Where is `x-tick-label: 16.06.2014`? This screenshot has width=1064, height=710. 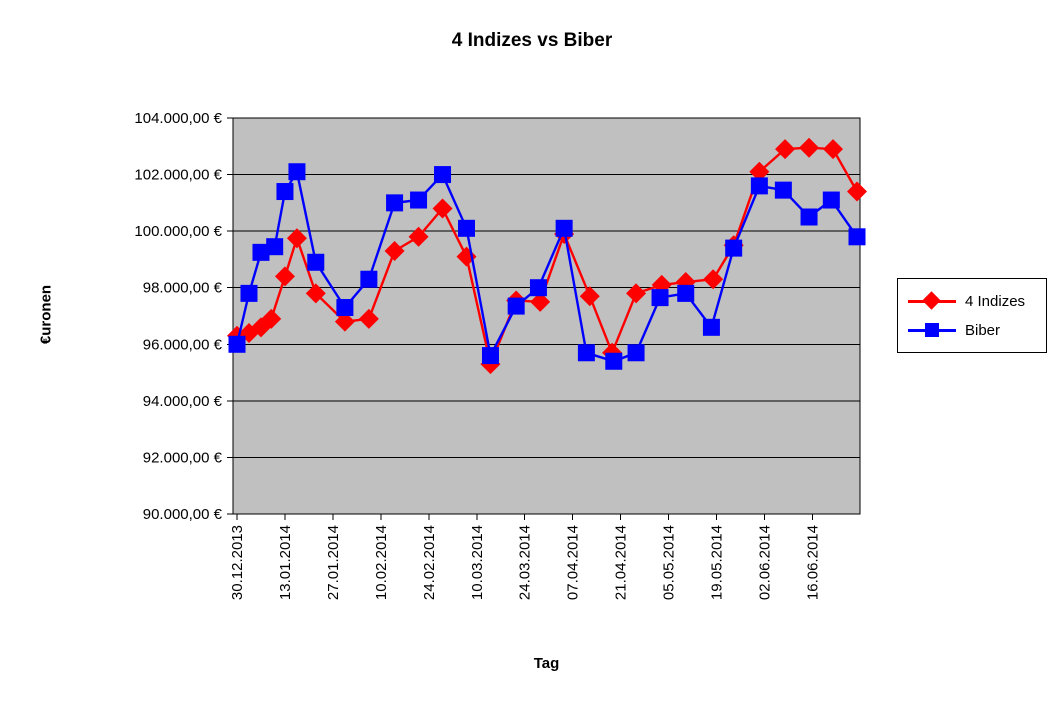 x-tick-label: 16.06.2014 is located at coordinates (812, 562).